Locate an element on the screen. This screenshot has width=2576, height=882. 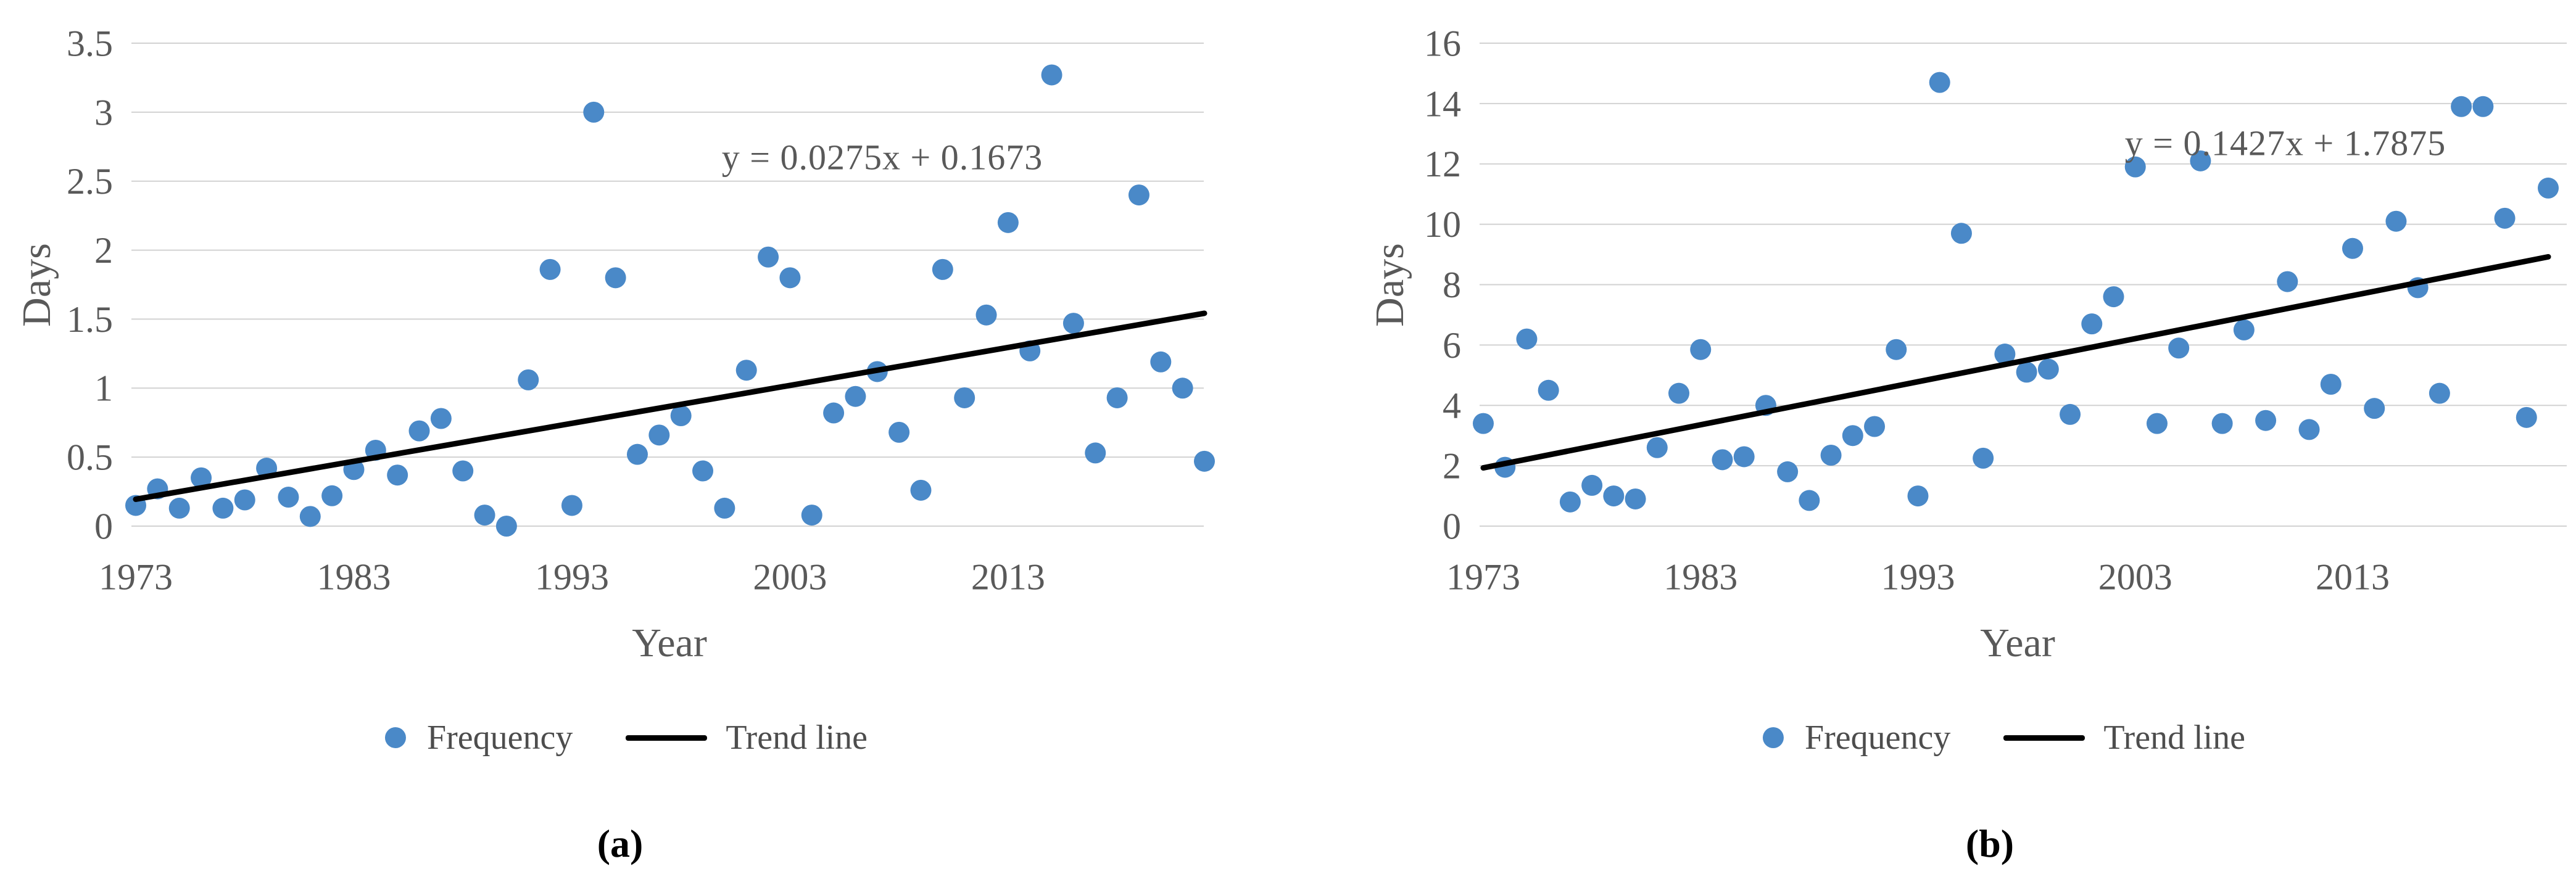
y-tick-label: 10 is located at coordinates (1442, 224).